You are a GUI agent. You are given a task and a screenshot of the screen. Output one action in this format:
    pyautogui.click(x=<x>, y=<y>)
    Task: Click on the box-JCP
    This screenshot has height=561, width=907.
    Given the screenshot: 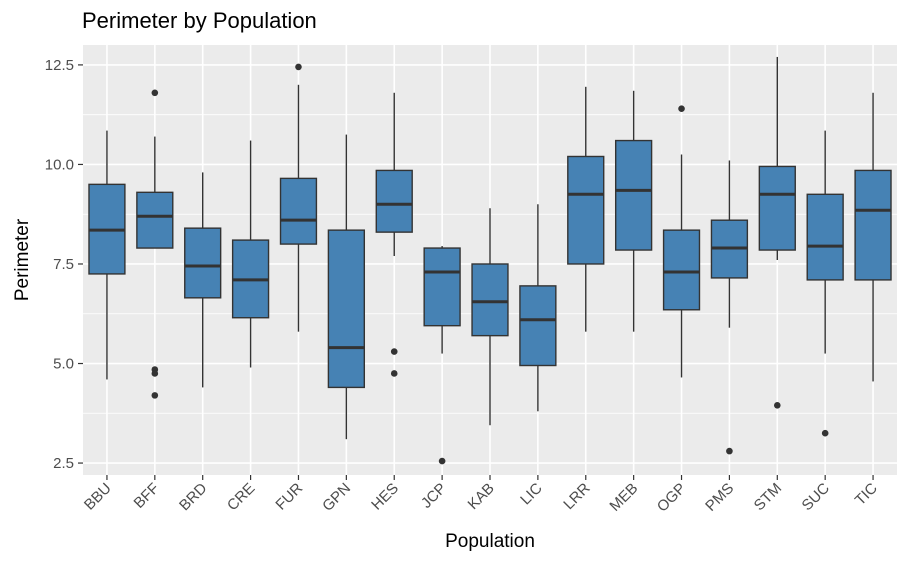 What is the action you would take?
    pyautogui.click(x=442, y=355)
    